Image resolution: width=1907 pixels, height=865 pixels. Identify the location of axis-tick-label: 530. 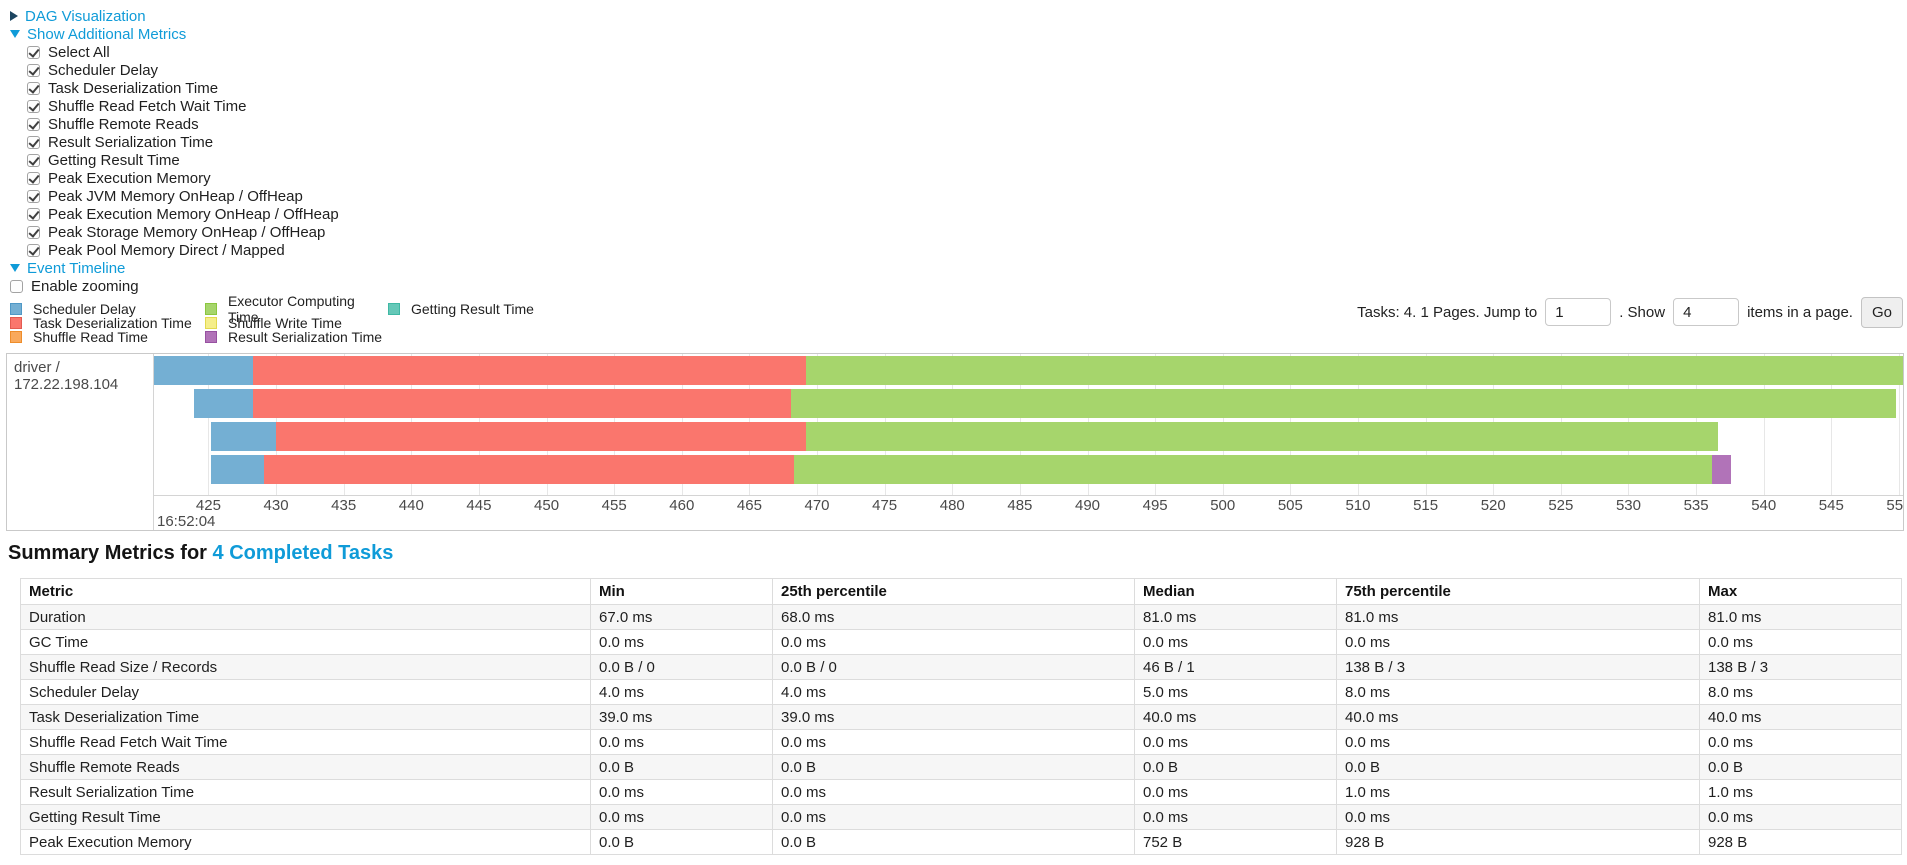
(1628, 505).